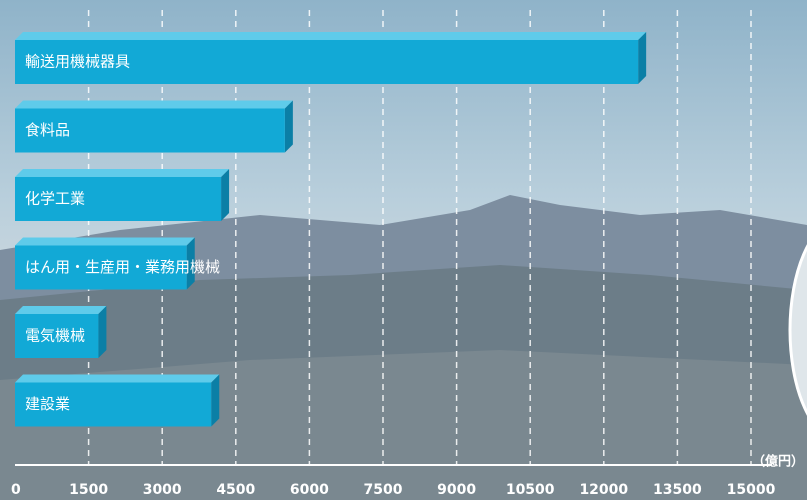  Describe the element at coordinates (530, 490) in the screenshot. I see `x-tick-label: 10500` at that location.